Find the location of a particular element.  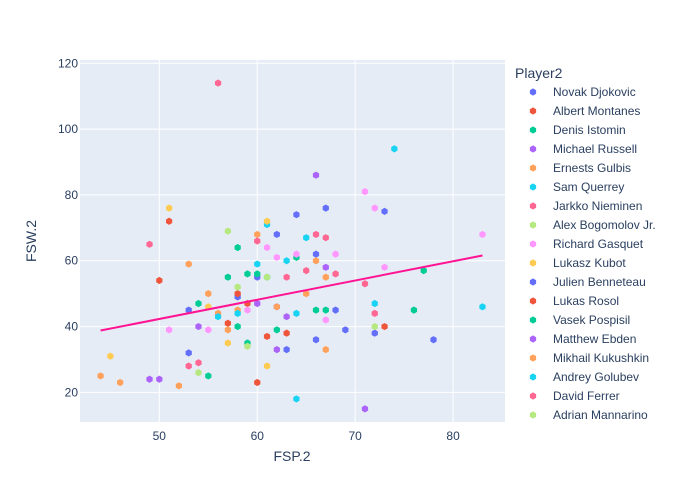

legend-label: Andrey Golubev is located at coordinates (596, 377).